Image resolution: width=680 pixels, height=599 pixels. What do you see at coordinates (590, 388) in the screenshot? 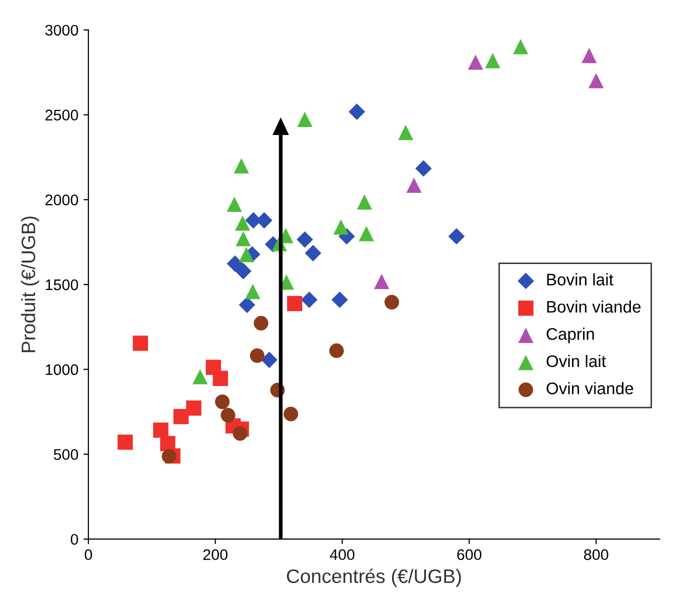
I see `legend-label: Ovin viande` at bounding box center [590, 388].